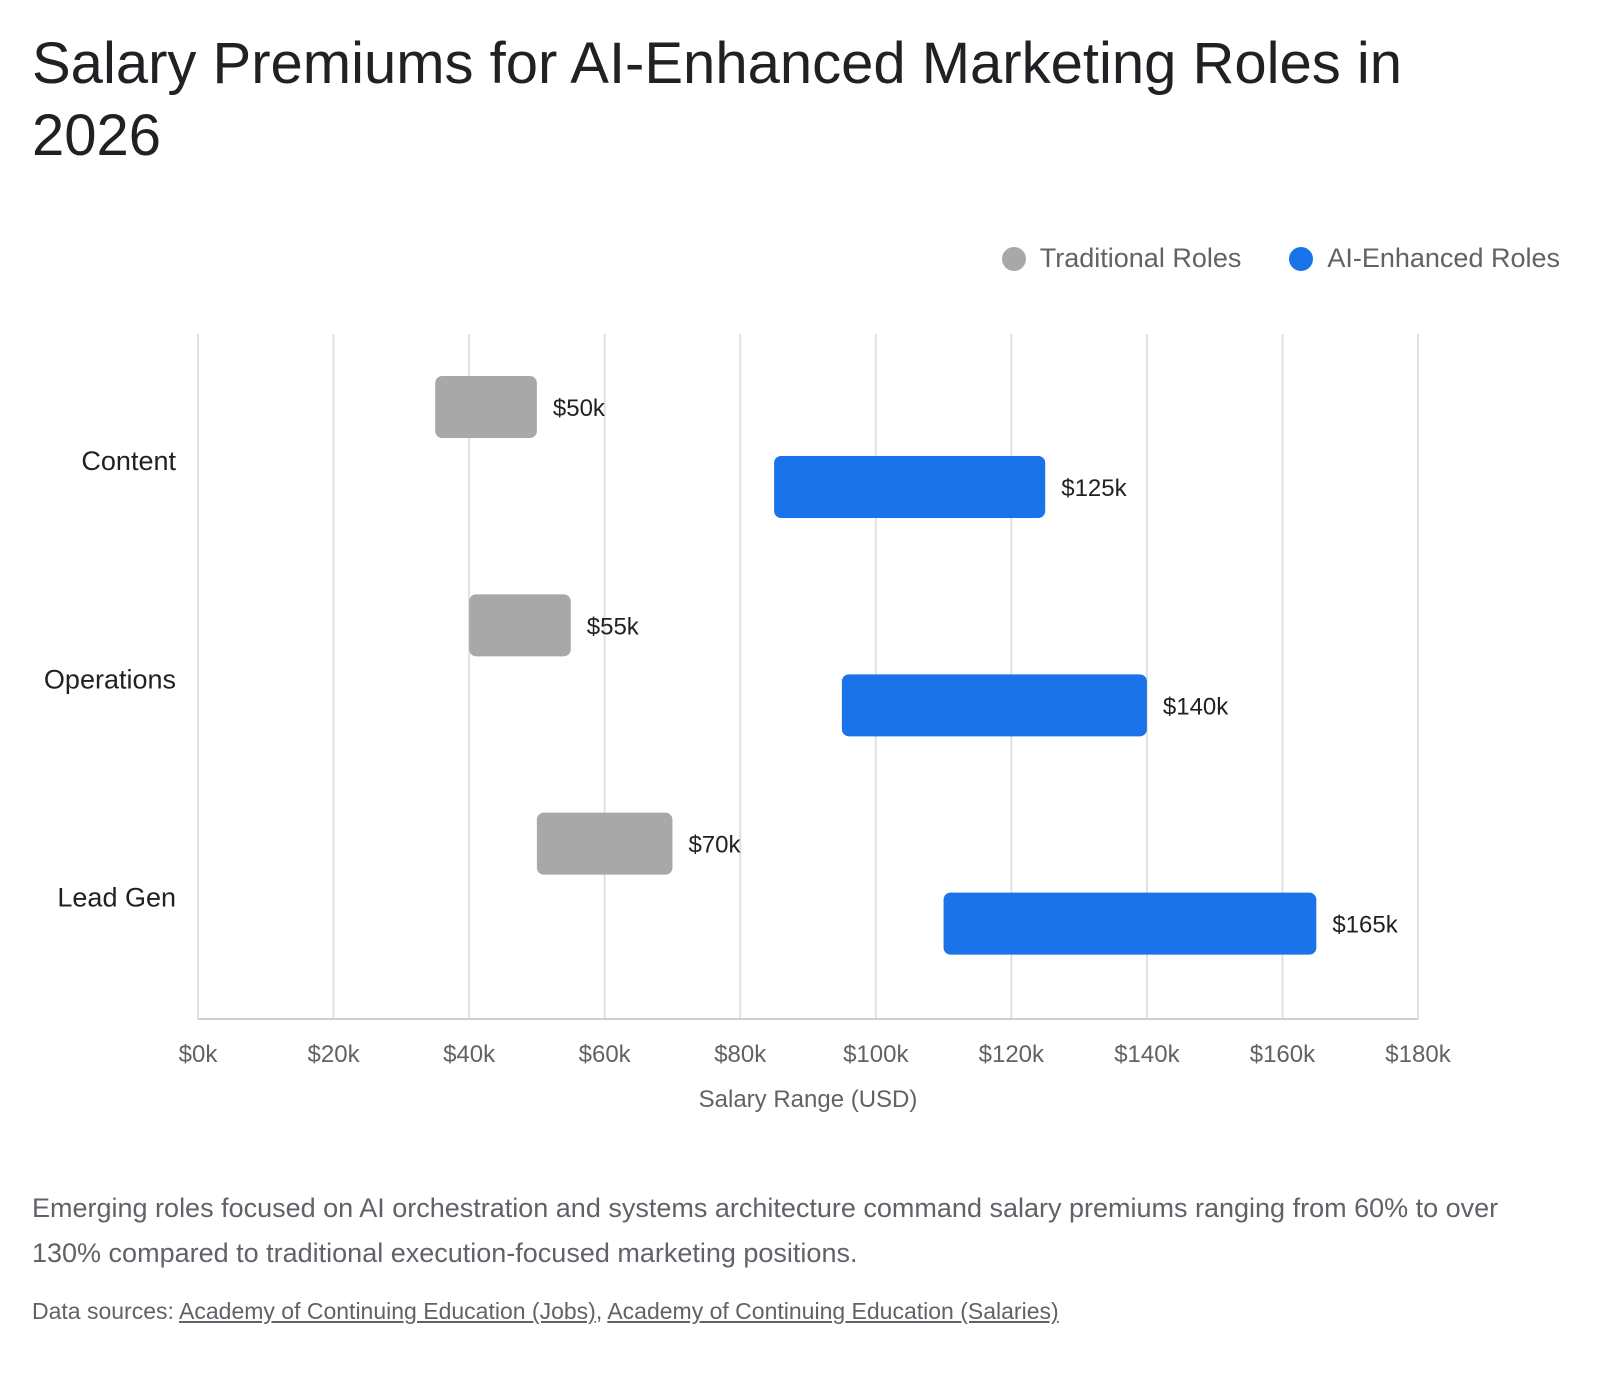  Describe the element at coordinates (1196, 706) in the screenshot. I see `bar-value-label: $140k` at that location.